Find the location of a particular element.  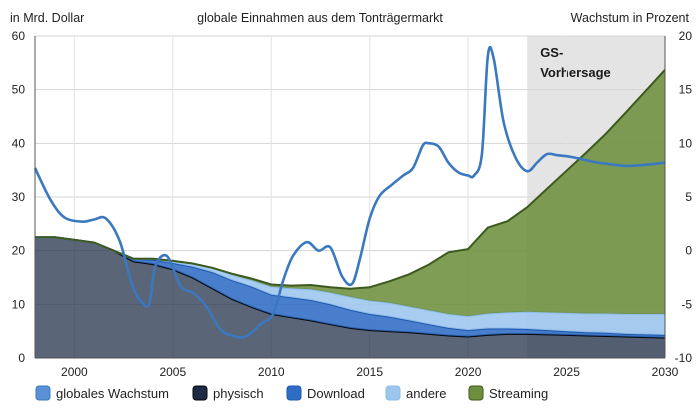

y2-tick-label: -5 is located at coordinates (686, 304).